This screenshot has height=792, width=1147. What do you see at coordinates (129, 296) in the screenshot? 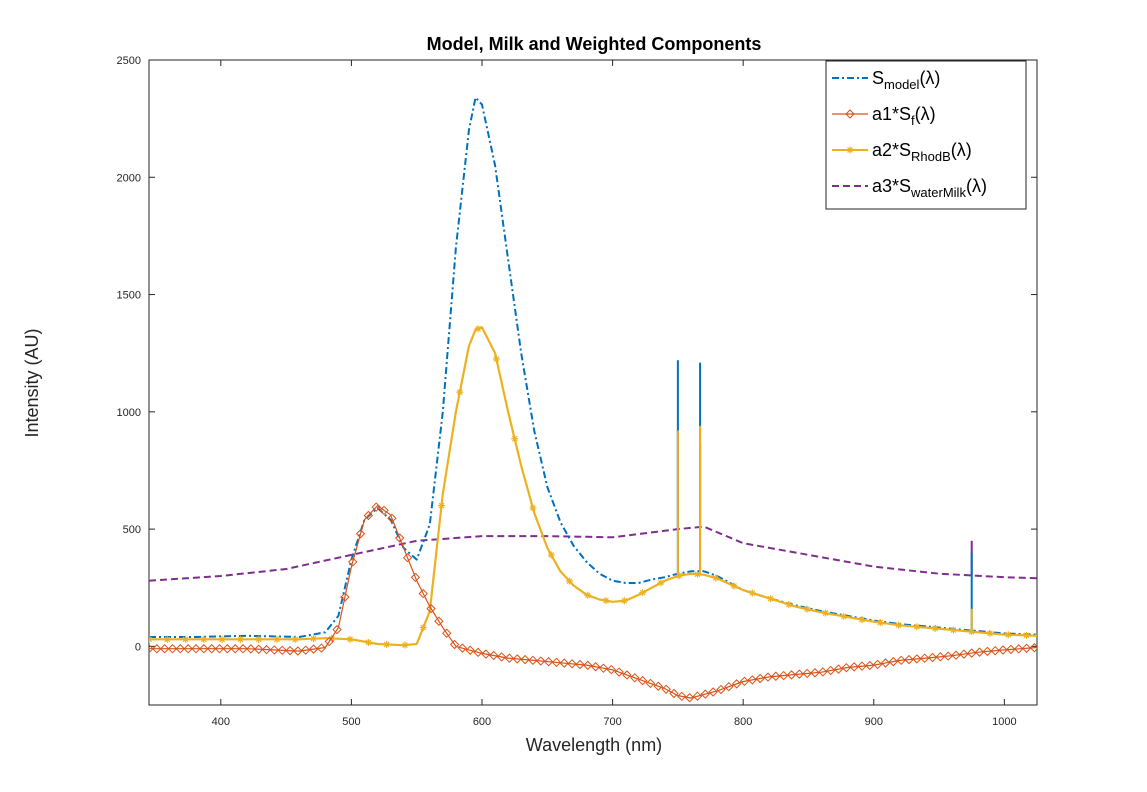
I see `y-tick-label: 1500` at bounding box center [129, 296].